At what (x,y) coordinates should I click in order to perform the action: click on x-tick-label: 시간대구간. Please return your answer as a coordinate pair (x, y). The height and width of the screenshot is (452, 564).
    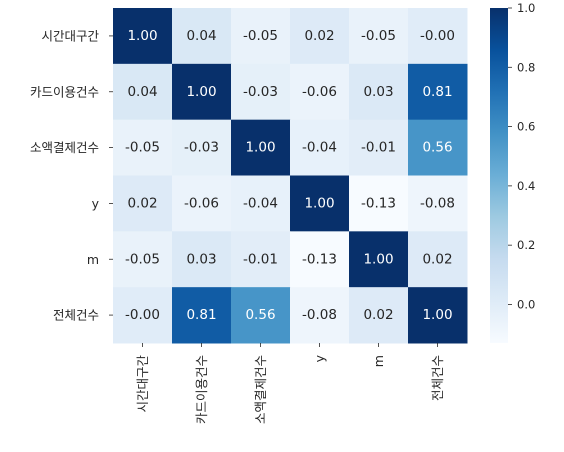
    Looking at the image, I should click on (142, 384).